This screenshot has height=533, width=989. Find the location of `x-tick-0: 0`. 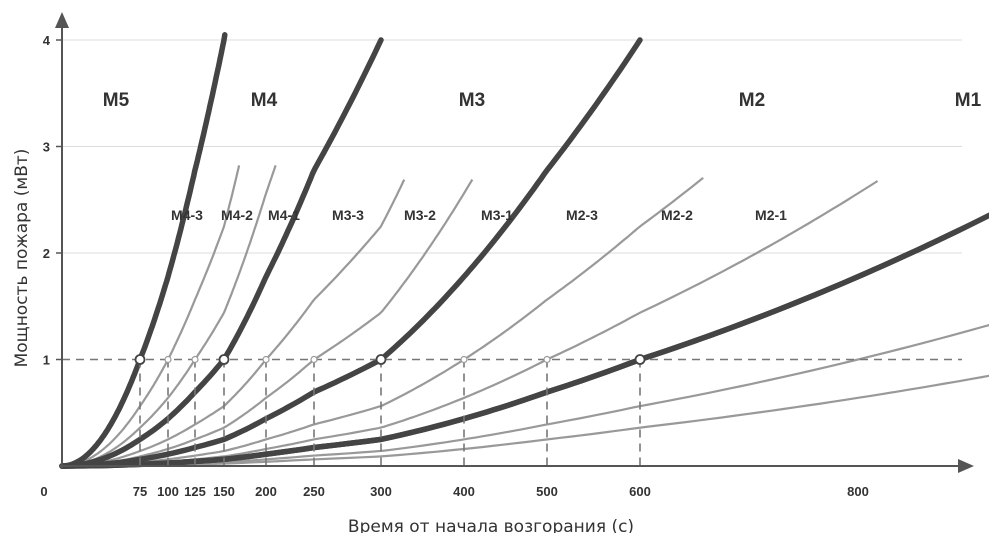

x-tick-0: 0 is located at coordinates (43, 491).